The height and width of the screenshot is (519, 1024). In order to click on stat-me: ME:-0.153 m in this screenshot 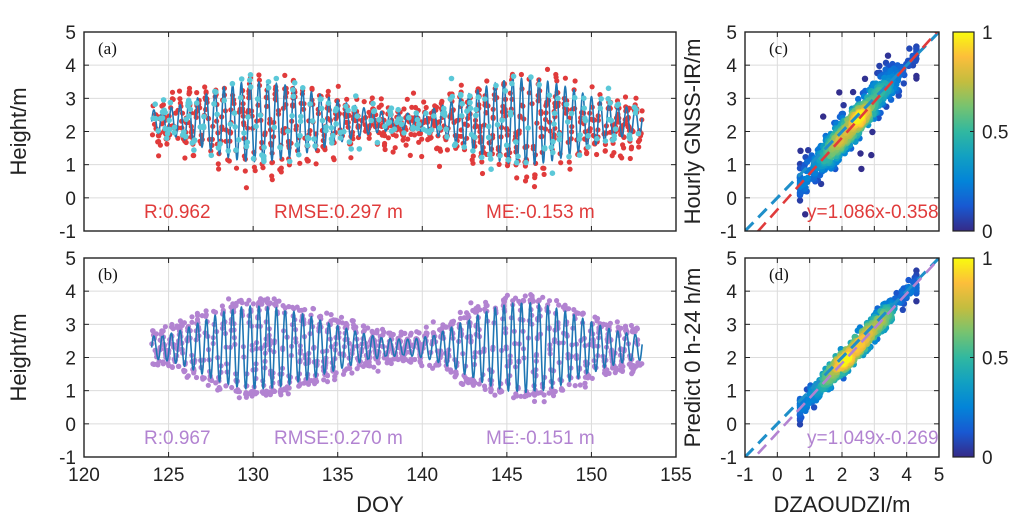, I will do `click(540, 212)`.